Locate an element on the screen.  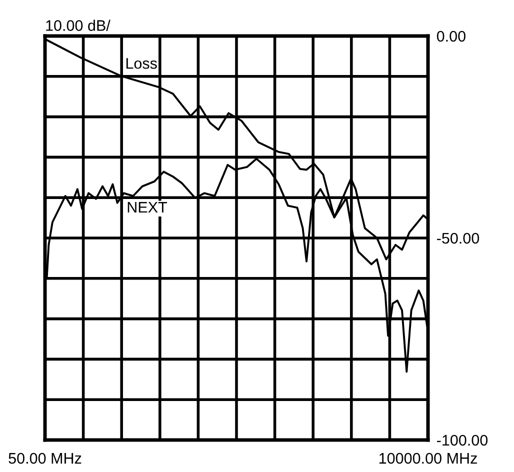
series-label: NEXT is located at coordinates (148, 207).